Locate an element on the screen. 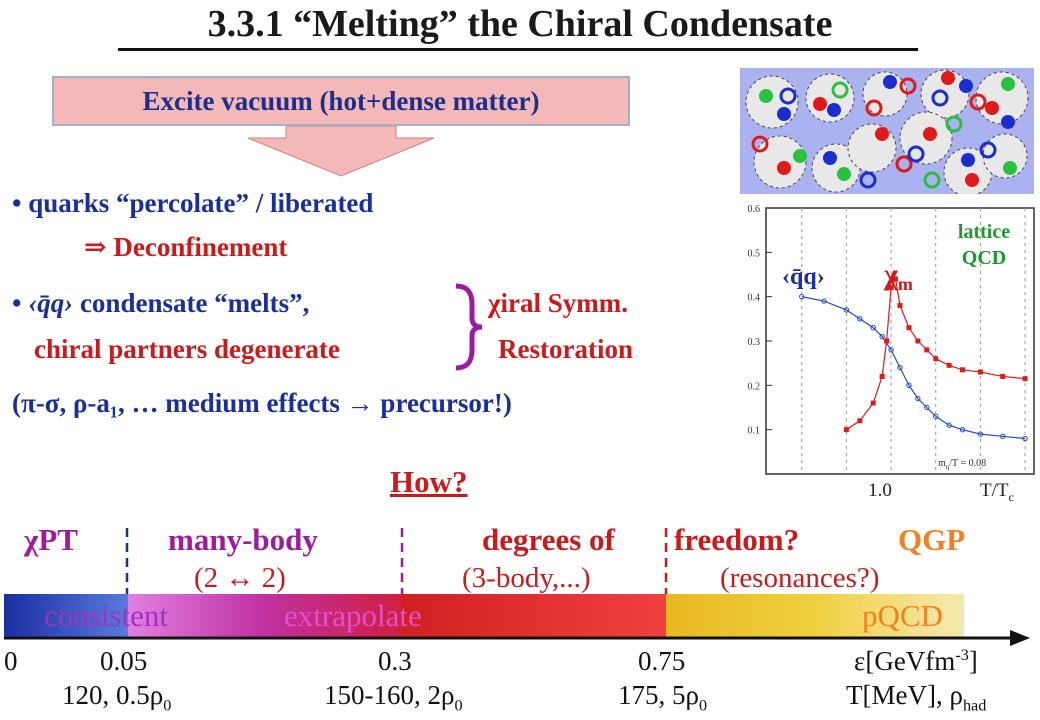 Image resolution: width=1040 pixels, height=720 pixels. energy-unit-end: ] is located at coordinates (973, 661).